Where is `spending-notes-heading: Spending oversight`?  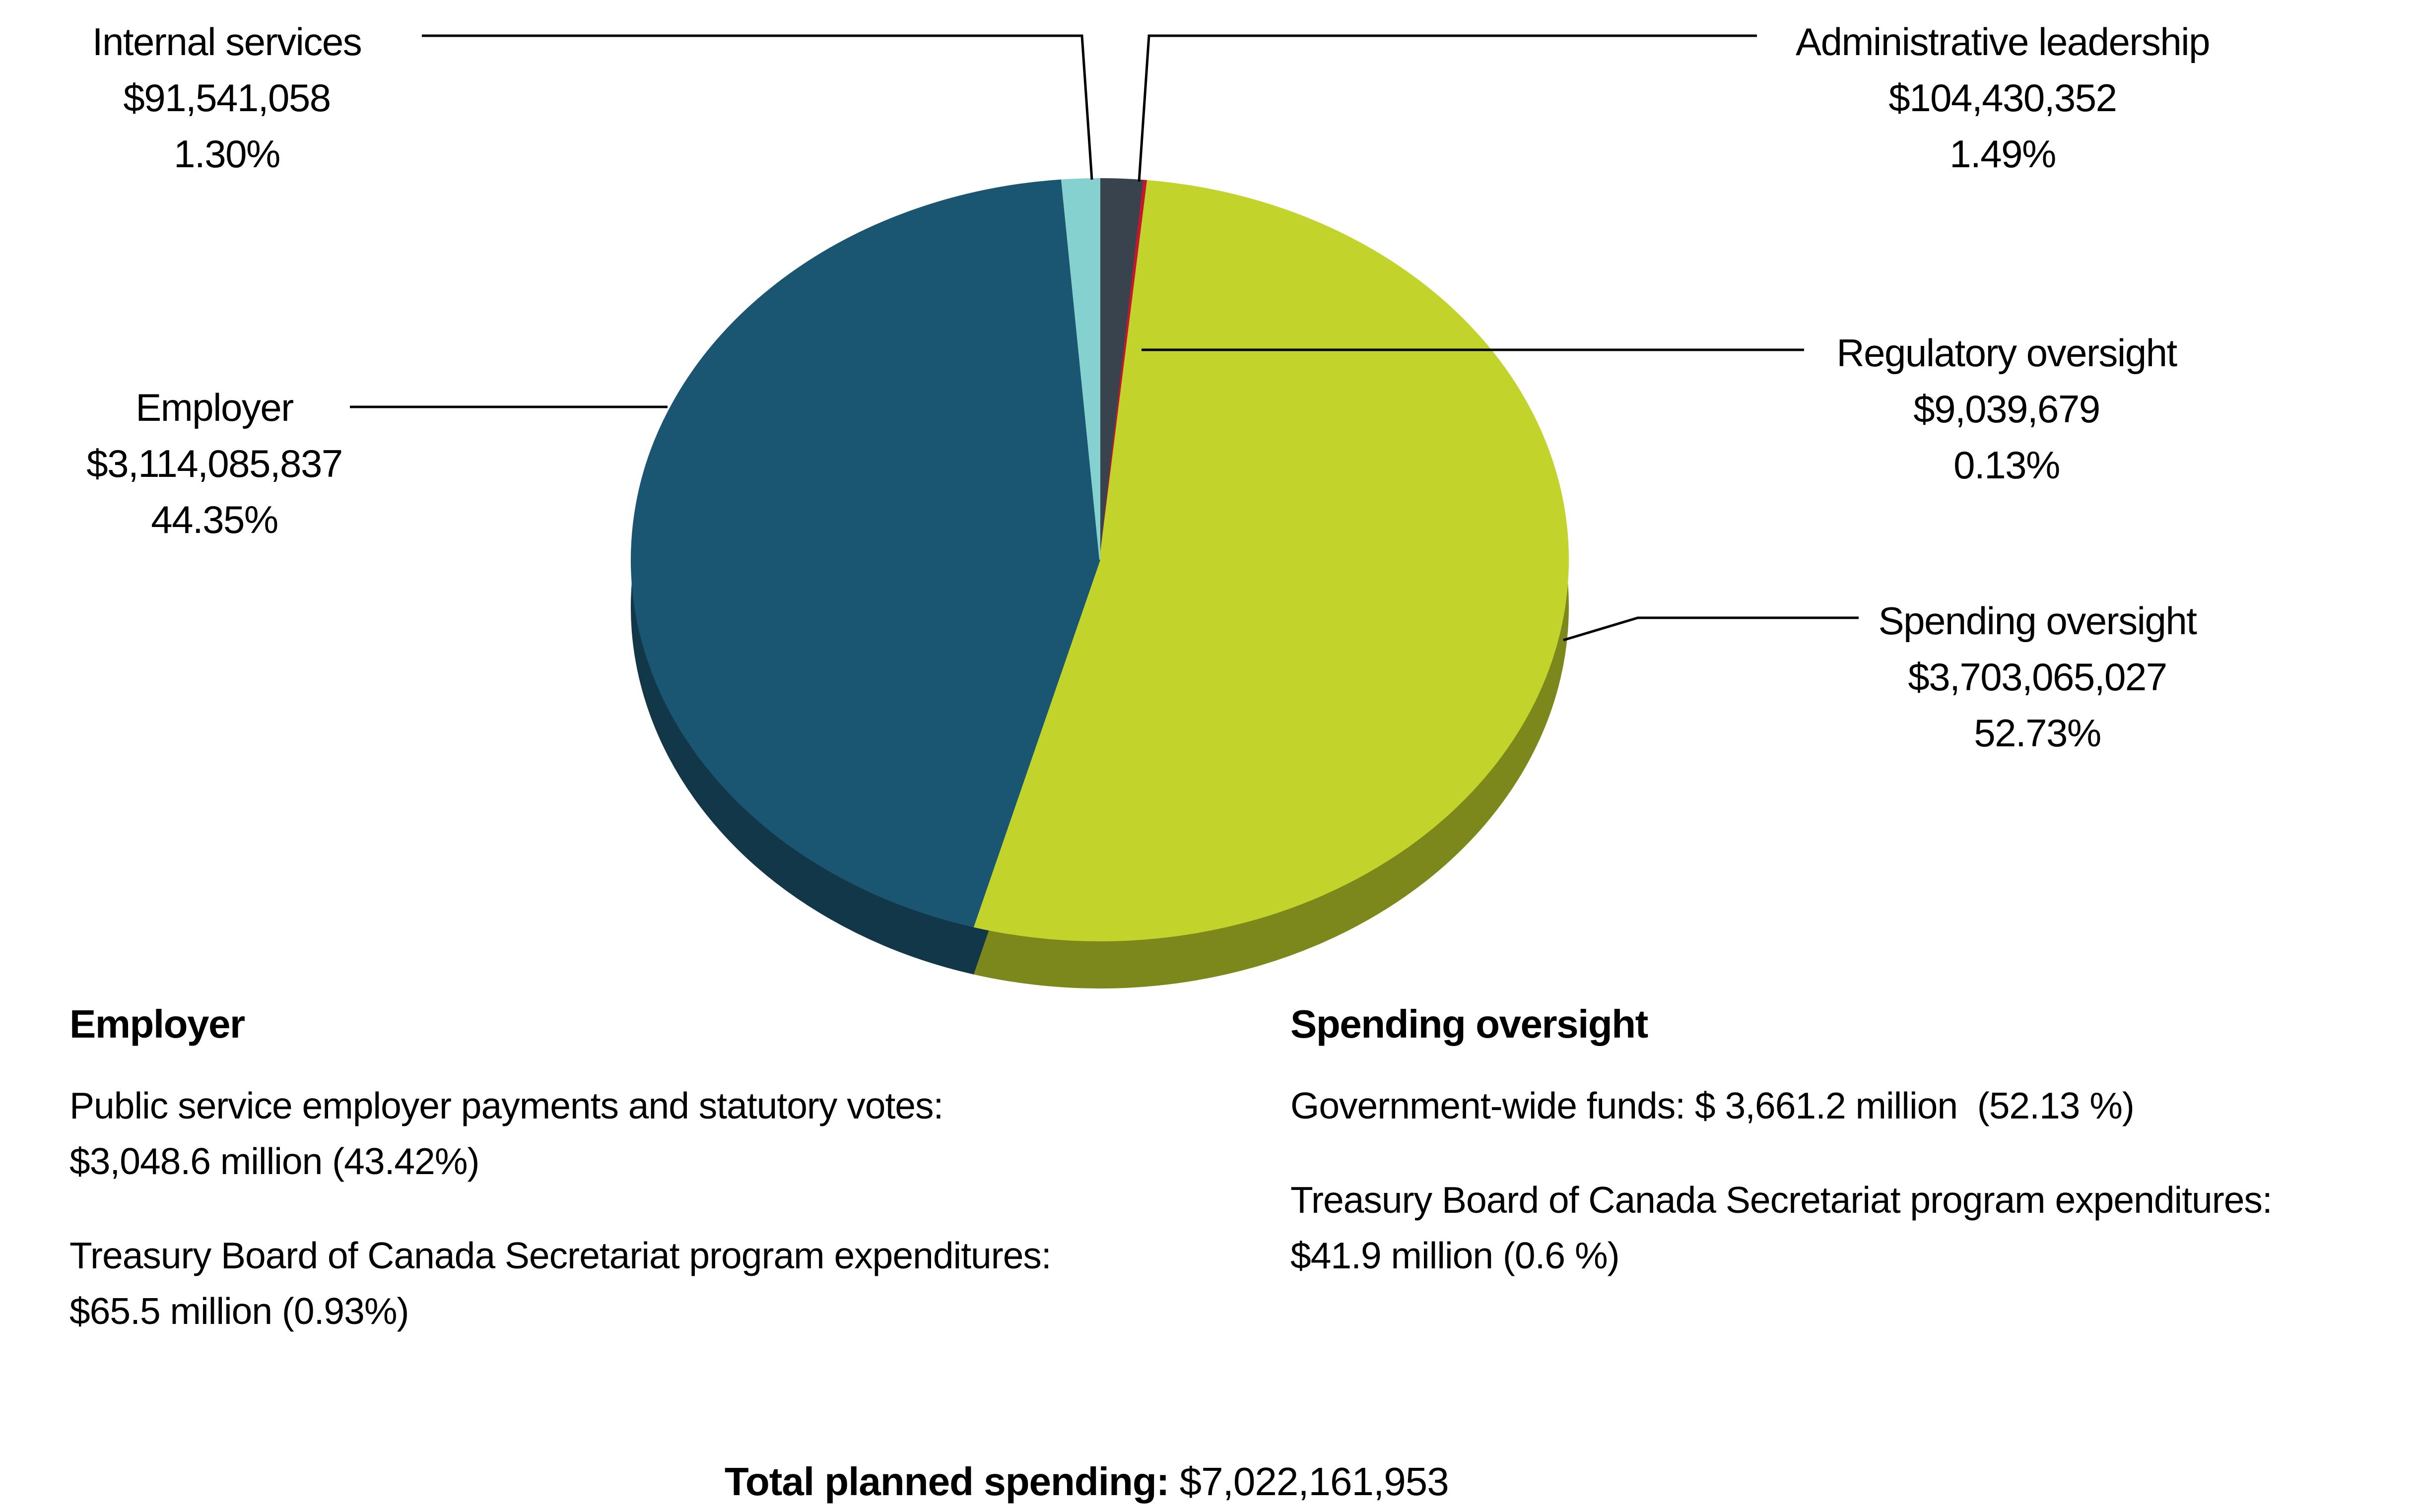 spending-notes-heading: Spending oversight is located at coordinates (1469, 1024).